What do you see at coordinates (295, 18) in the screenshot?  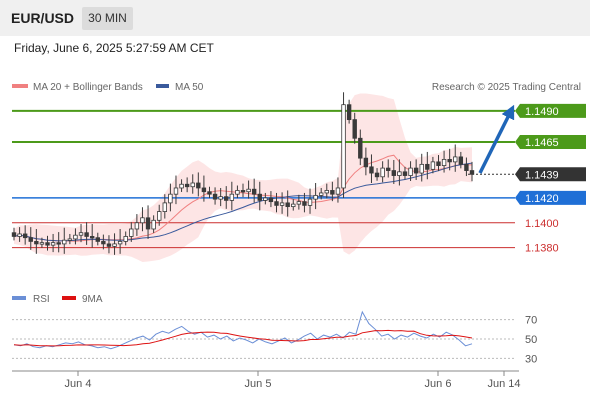 I see `header-bar: EUR/USD 30 MIN` at bounding box center [295, 18].